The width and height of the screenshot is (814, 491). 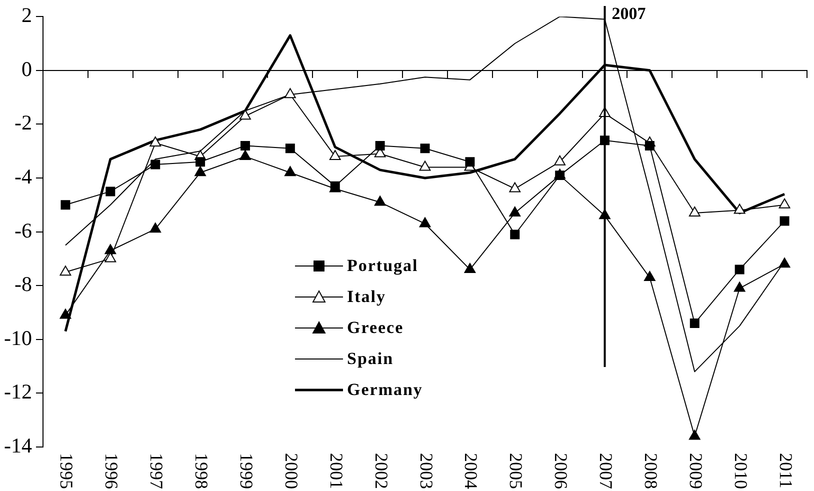 I want to click on ref-line-label: 2007, so click(x=629, y=13).